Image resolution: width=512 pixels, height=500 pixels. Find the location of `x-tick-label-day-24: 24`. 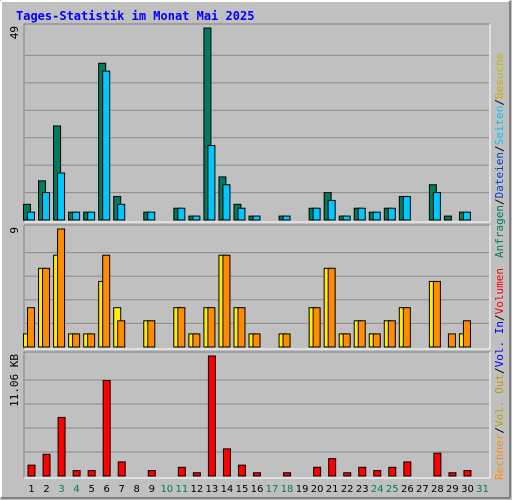

x-tick-label-day-24: 24 is located at coordinates (377, 489).